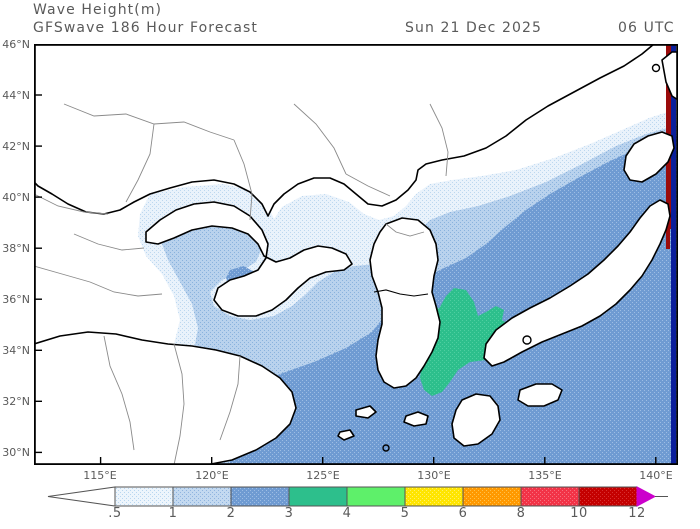 The width and height of the screenshot is (700, 529). What do you see at coordinates (16, 146) in the screenshot?
I see `y-axis-tick-42N: 42°N` at bounding box center [16, 146].